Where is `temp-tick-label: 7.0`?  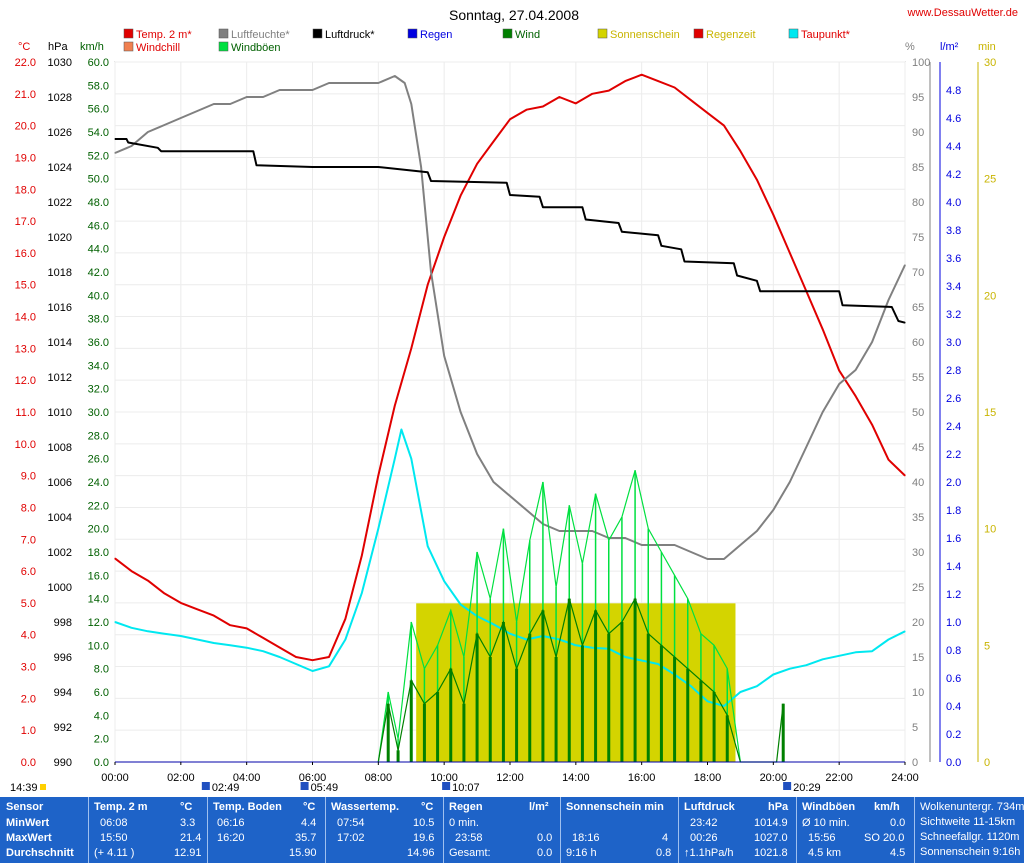
temp-tick-label: 7.0 is located at coordinates (28, 540).